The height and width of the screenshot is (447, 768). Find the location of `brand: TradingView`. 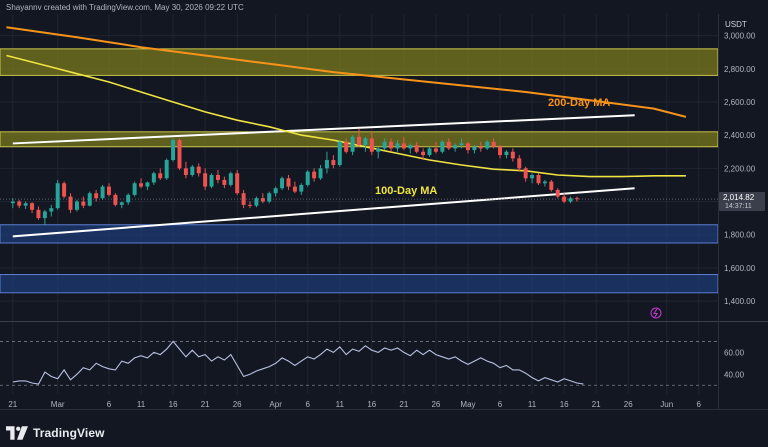

brand: TradingView is located at coordinates (55, 433).